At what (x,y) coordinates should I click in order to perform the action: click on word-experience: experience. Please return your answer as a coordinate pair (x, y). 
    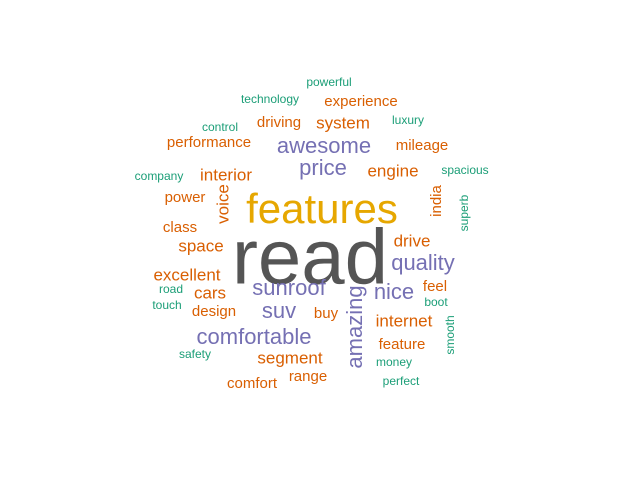
    Looking at the image, I should click on (360, 101).